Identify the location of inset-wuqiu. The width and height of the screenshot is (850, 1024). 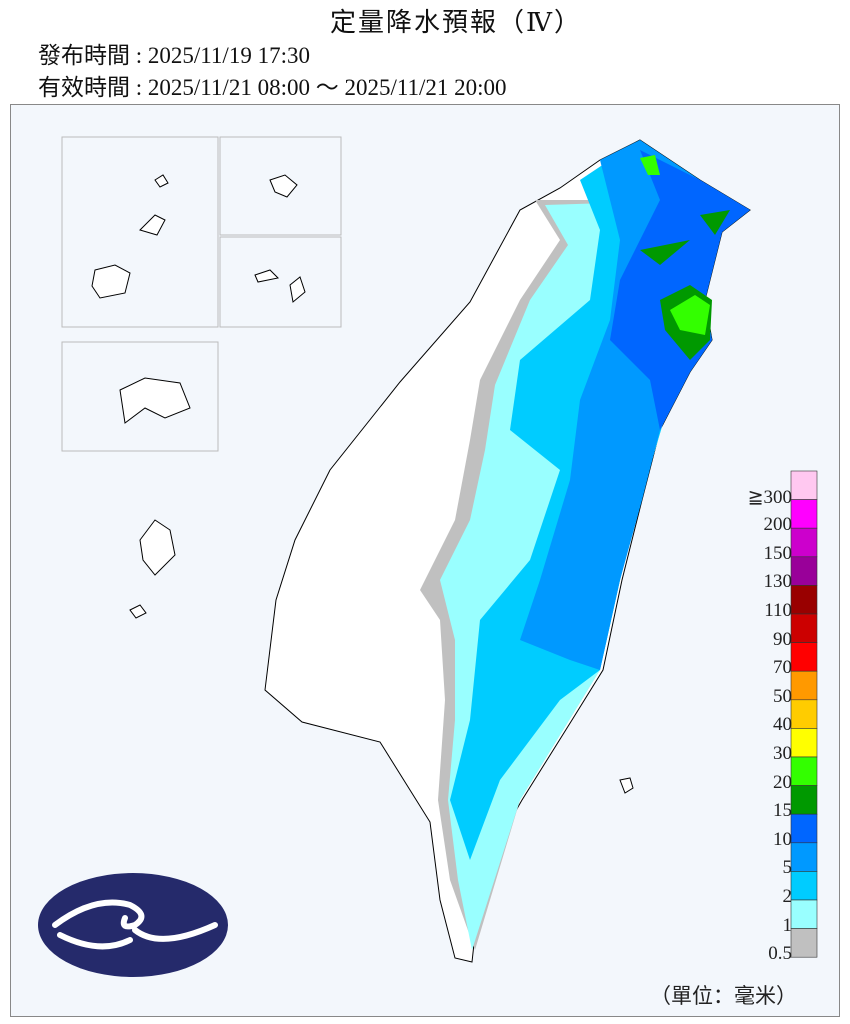
(280, 186).